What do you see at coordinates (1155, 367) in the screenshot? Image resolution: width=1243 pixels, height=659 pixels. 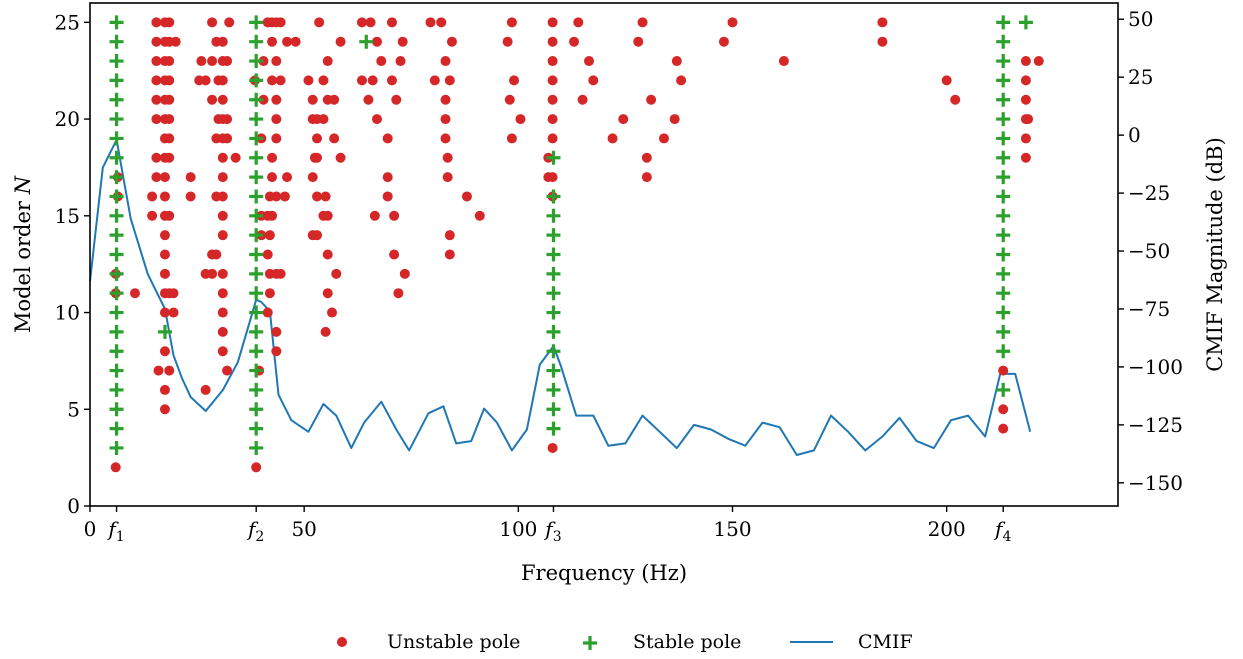 I see `y-right-tick-label: −100` at bounding box center [1155, 367].